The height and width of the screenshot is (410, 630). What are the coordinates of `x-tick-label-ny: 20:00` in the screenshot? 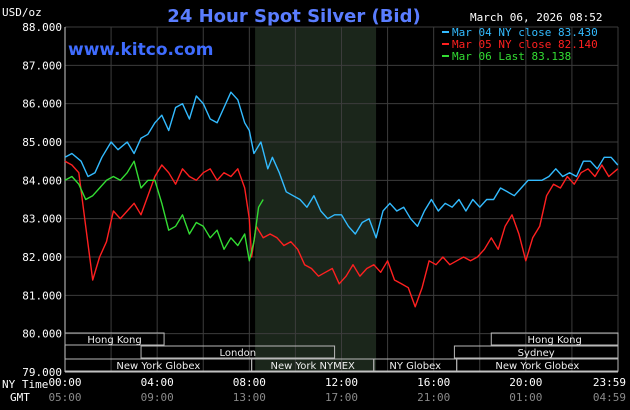 It's located at (525, 382).